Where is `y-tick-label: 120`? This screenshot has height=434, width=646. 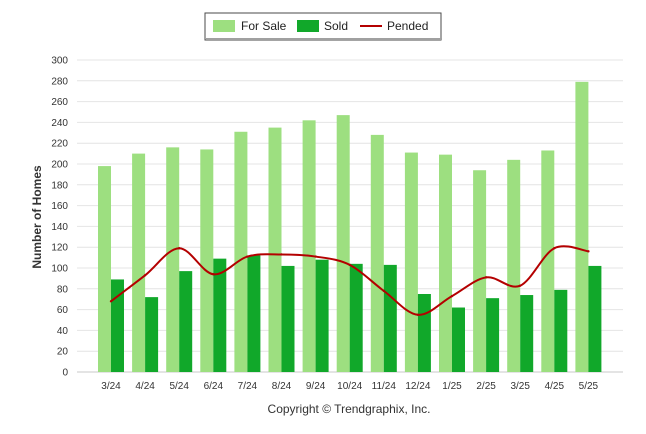
y-tick-label: 120 is located at coordinates (59, 248).